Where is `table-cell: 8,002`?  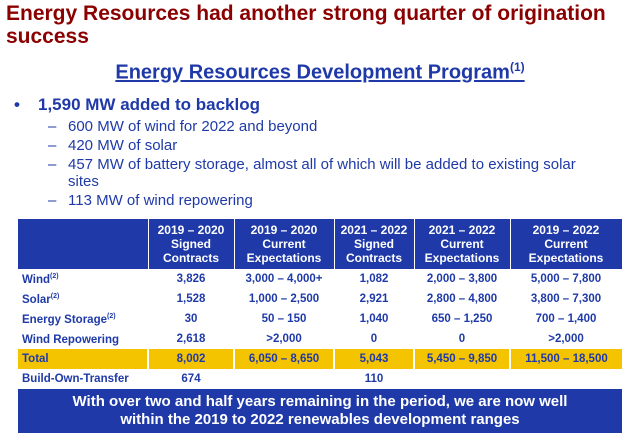
table-cell: 8,002 is located at coordinates (191, 359).